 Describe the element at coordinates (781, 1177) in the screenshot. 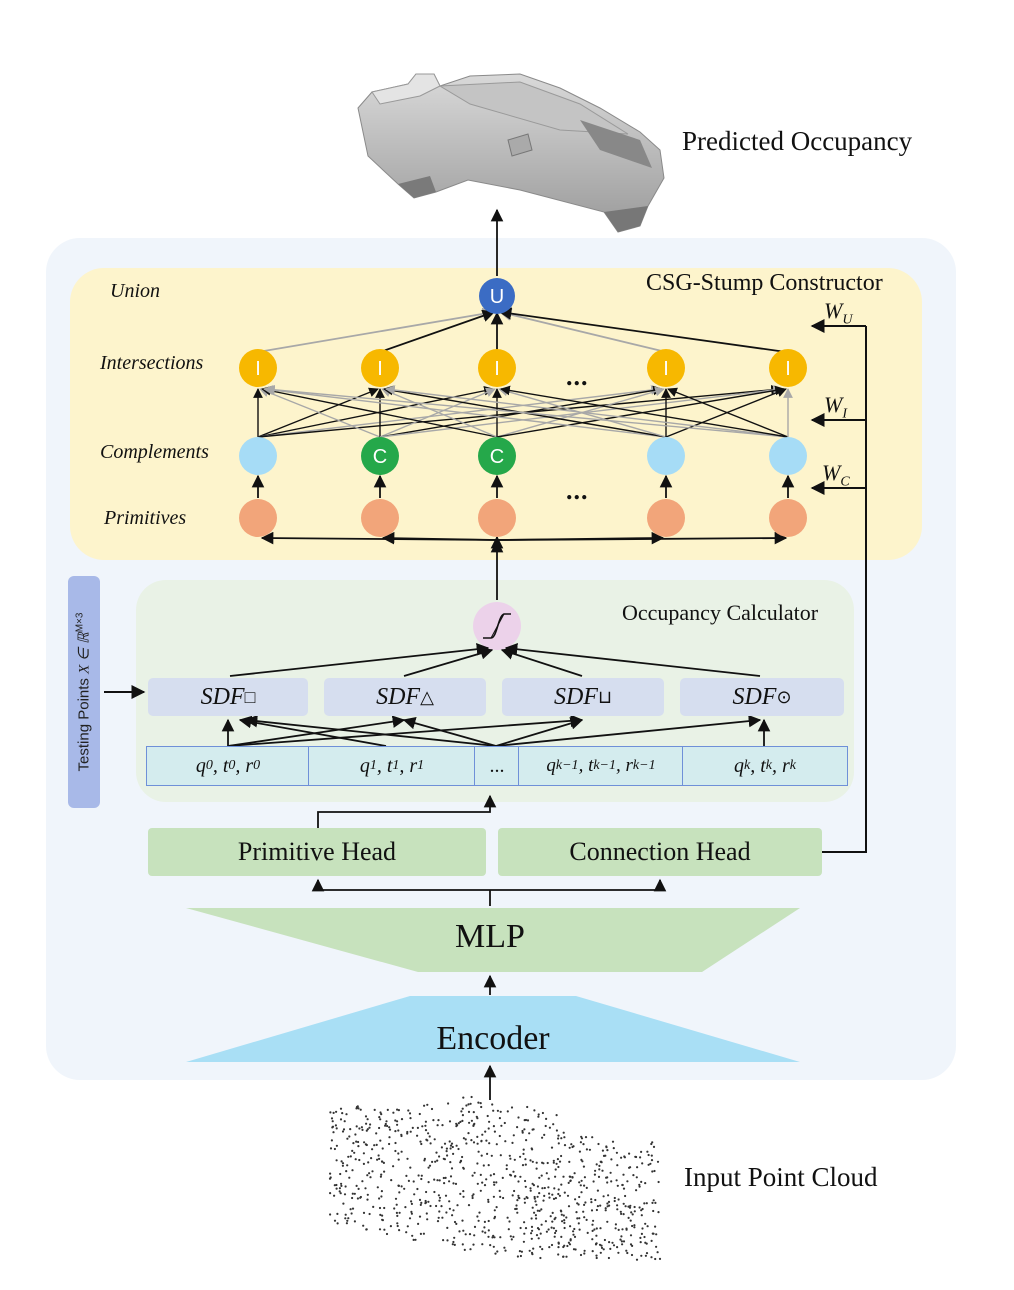

I see `input-point-cloud-label: Input Point Cloud` at that location.